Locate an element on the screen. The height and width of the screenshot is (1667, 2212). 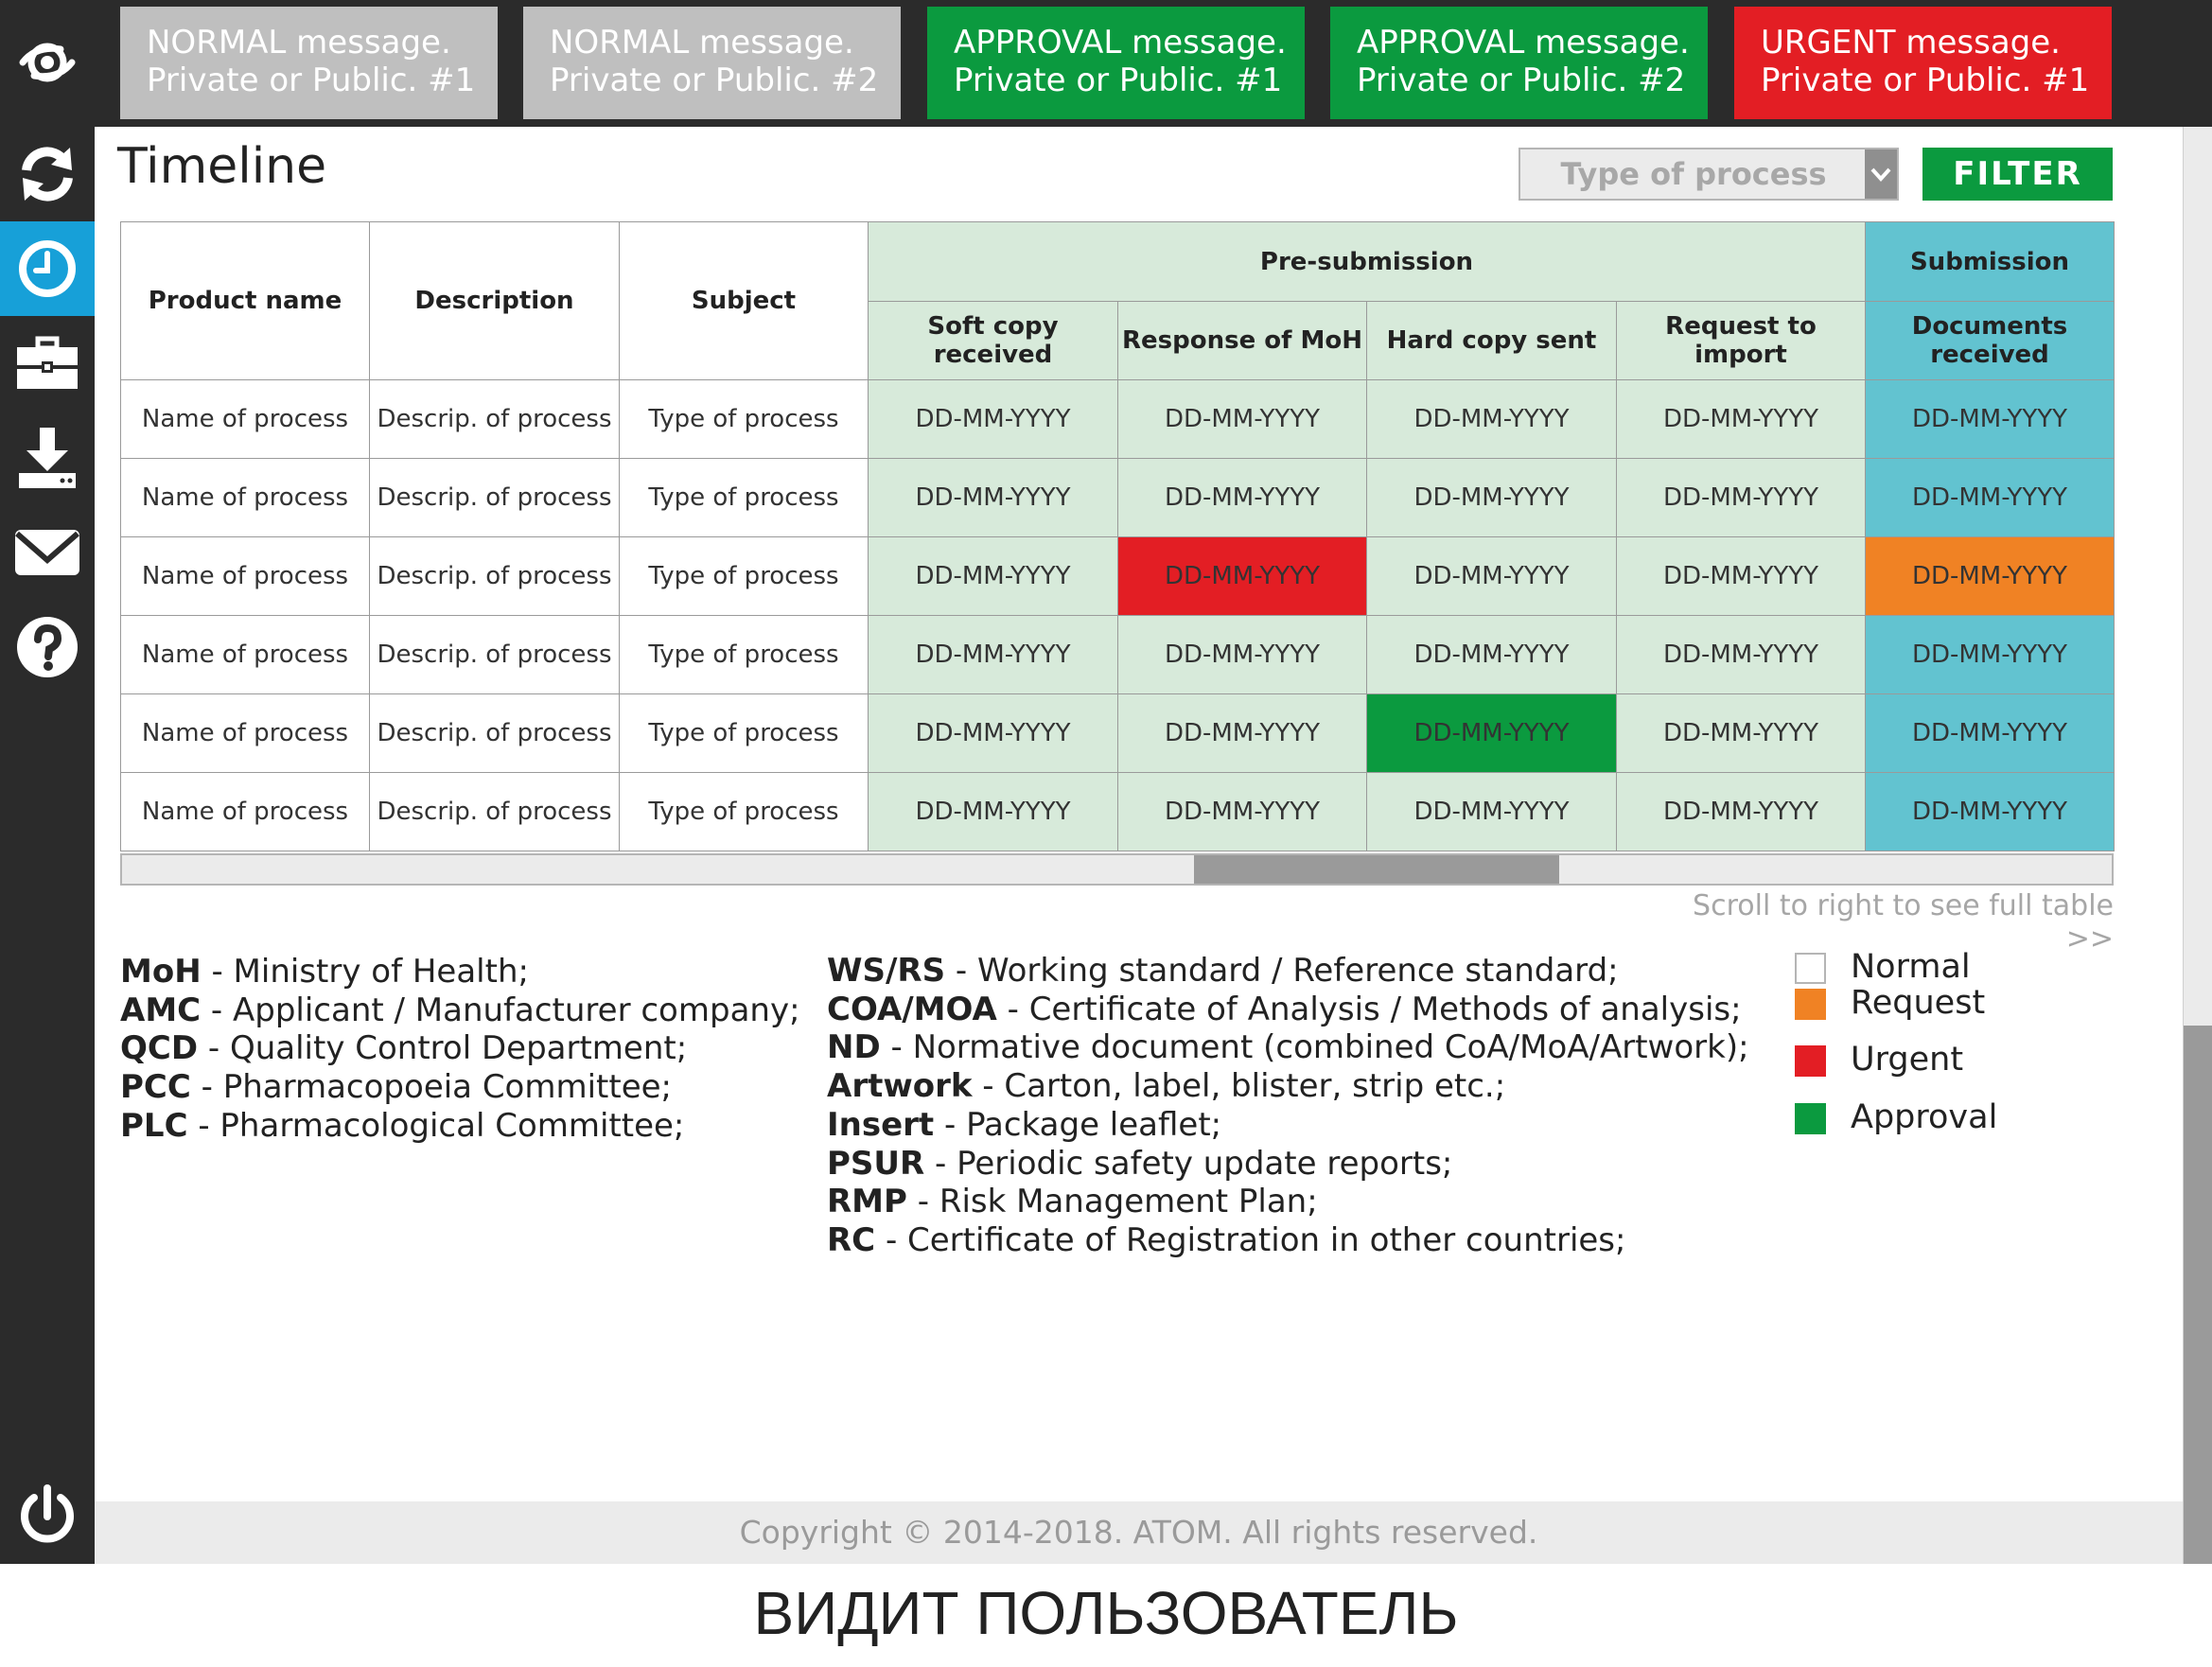
notification-normal-1: NORMAL message. Private or Public. #1 is located at coordinates (309, 63).